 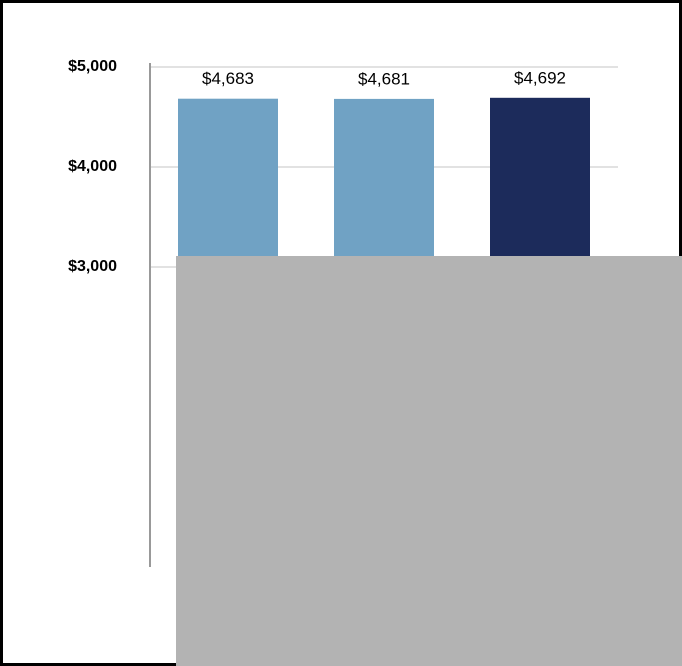 What do you see at coordinates (92, 166) in the screenshot?
I see `y-tick-label: $4,000` at bounding box center [92, 166].